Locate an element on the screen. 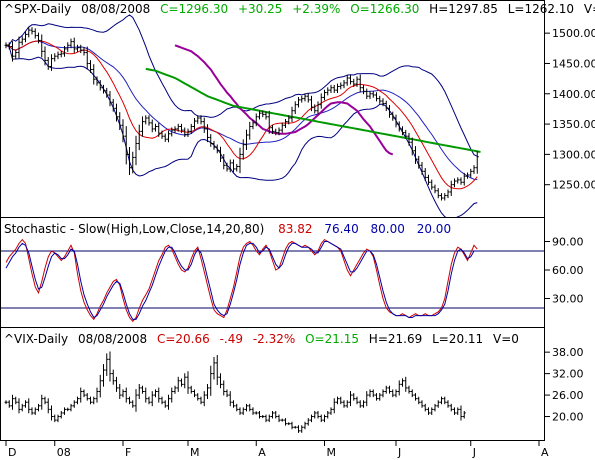 This screenshot has height=460, width=595. price-y-tick-label: 1250.00 is located at coordinates (573, 185).